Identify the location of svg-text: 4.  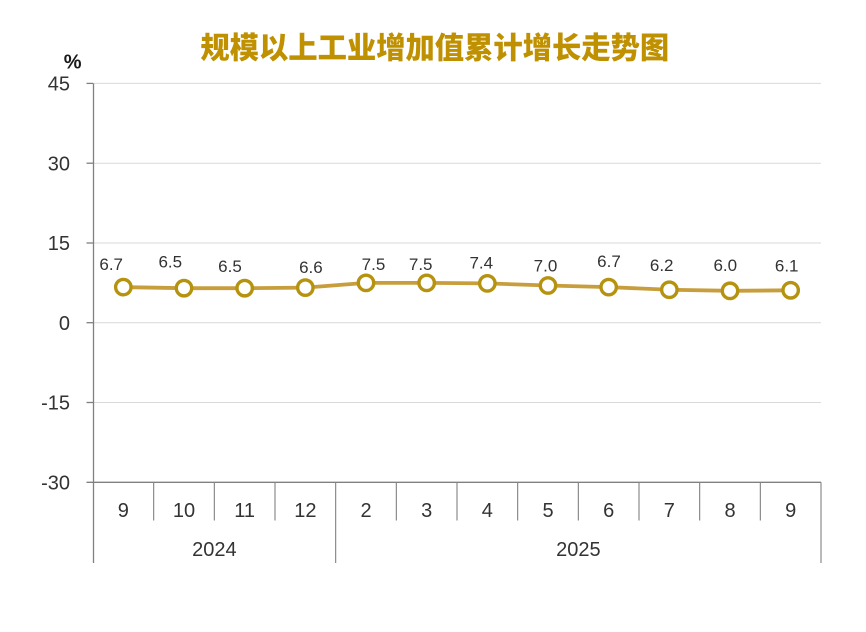
(487, 511).